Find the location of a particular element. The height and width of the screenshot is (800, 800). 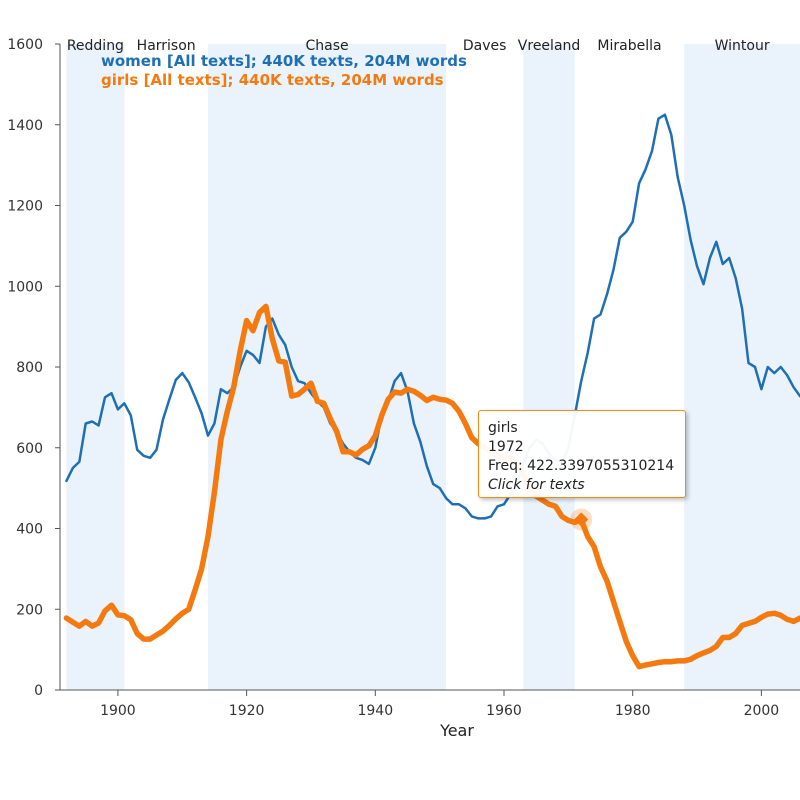

era-band-vreeland is located at coordinates (549, 367).